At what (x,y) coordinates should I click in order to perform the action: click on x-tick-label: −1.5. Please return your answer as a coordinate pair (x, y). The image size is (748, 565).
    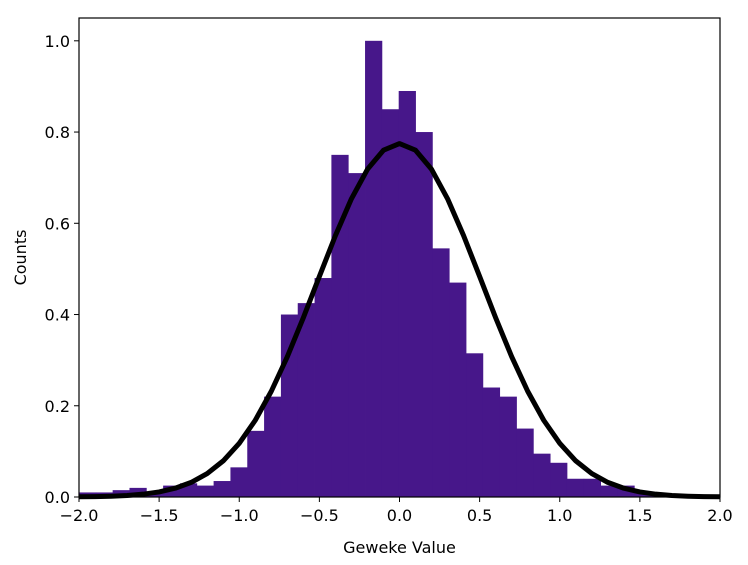
    Looking at the image, I should click on (159, 515).